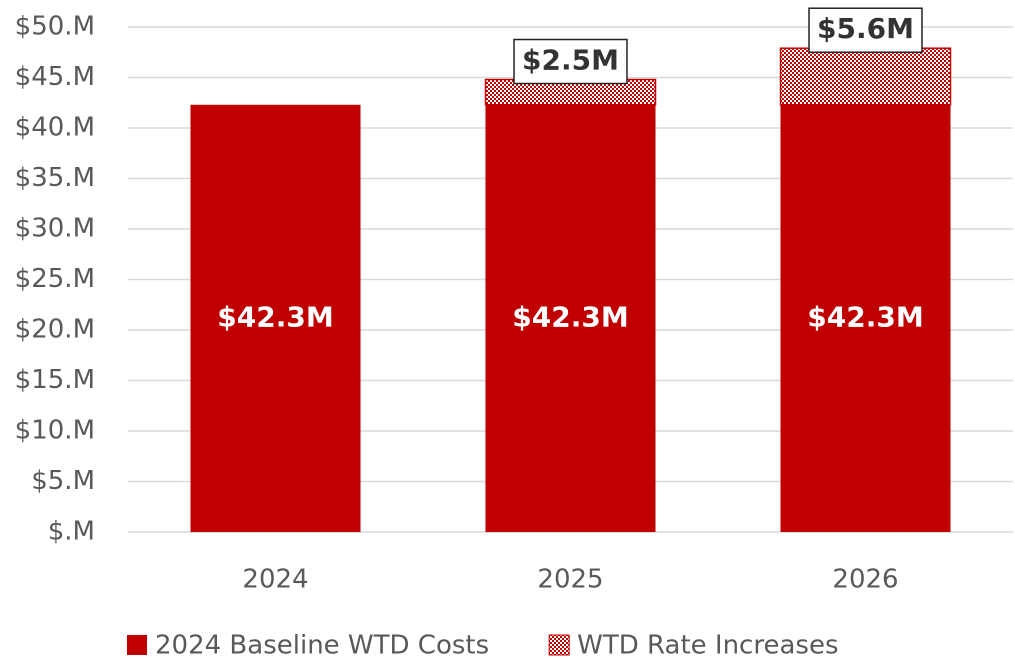  I want to click on x-tick-label: 2026, so click(865, 580).